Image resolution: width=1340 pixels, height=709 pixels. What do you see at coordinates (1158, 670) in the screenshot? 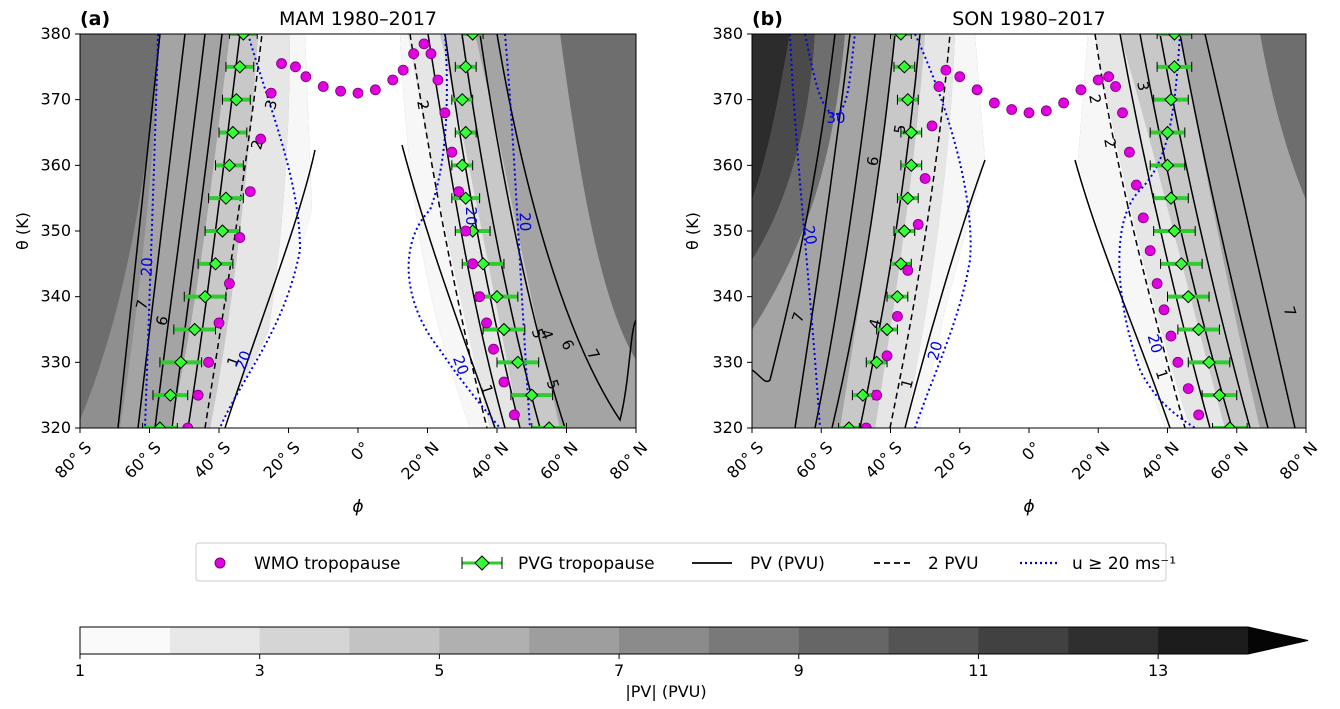
I see `colorbar-tick-label: 13` at bounding box center [1158, 670].